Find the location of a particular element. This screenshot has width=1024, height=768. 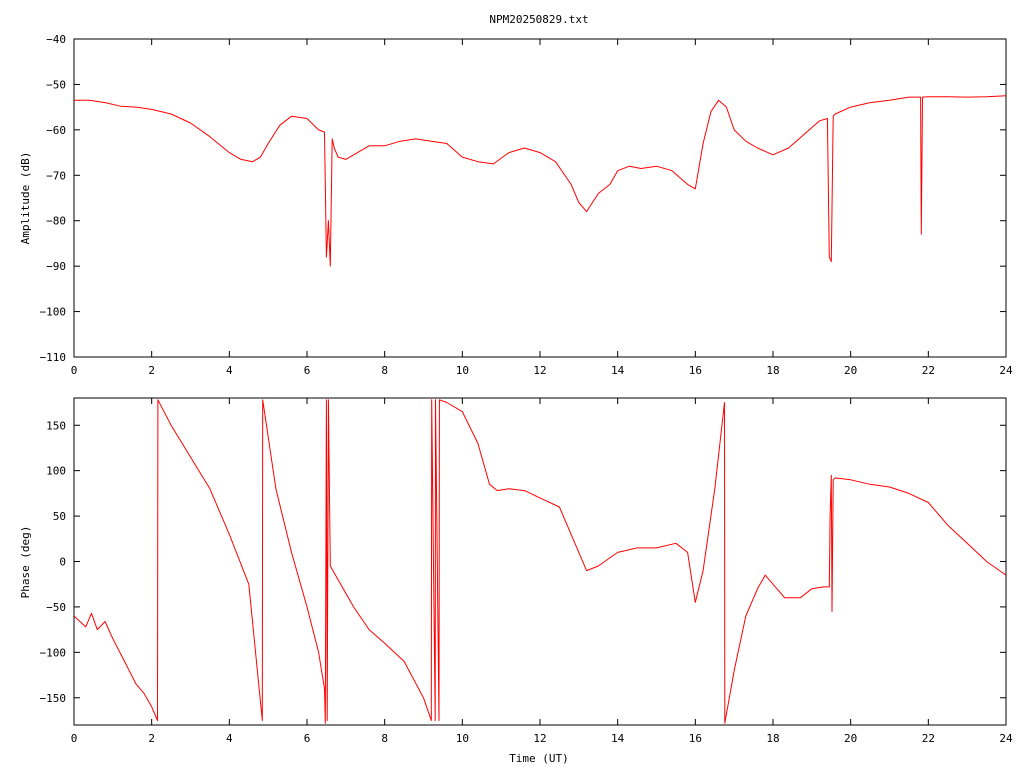

amplitude-y-tick-label: −40 is located at coordinates (56, 39).